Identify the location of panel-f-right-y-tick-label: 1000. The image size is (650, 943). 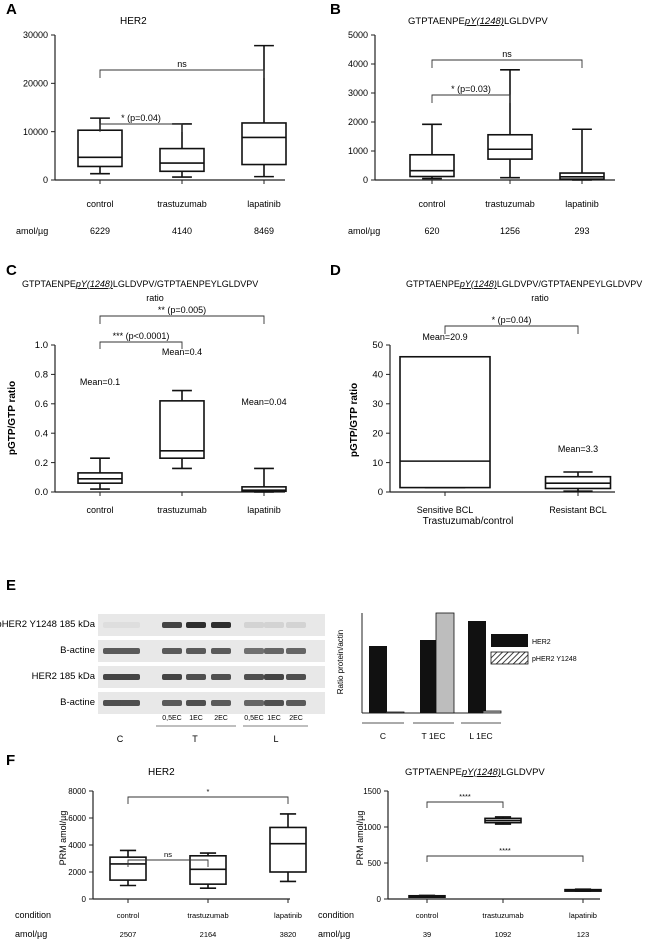
(372, 827).